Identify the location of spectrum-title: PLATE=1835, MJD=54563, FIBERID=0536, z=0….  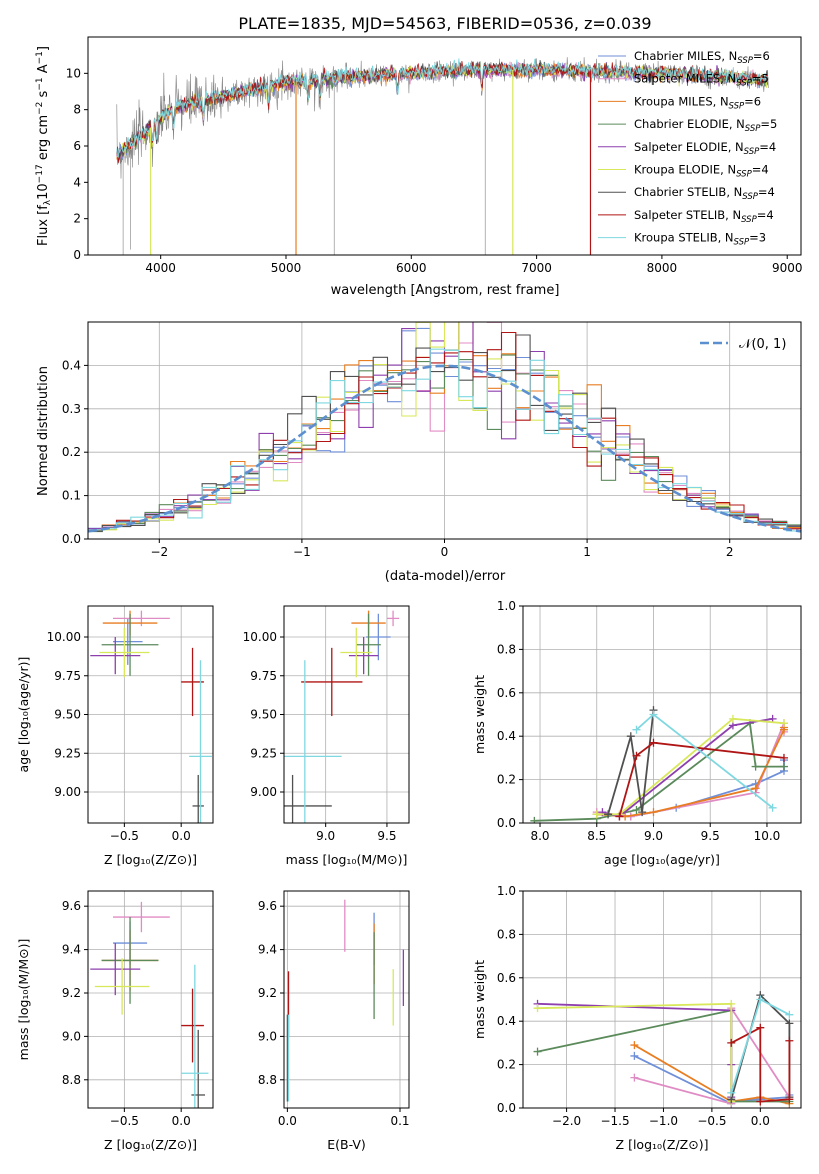
(444, 23).